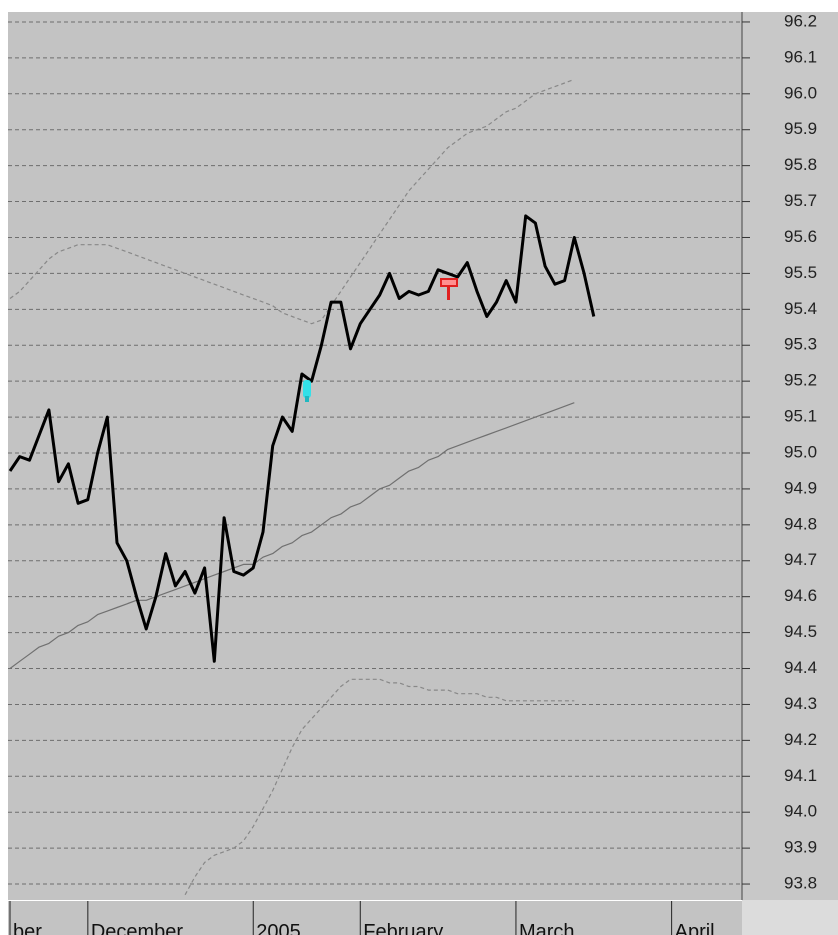  I want to click on y-tick-label: 94.9, so click(800, 487).